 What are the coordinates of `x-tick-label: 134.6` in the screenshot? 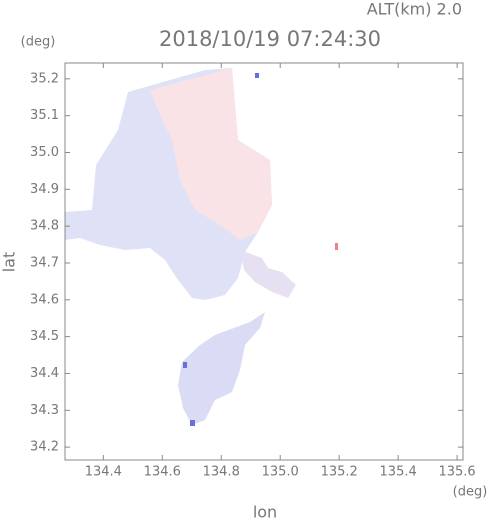 It's located at (162, 472).